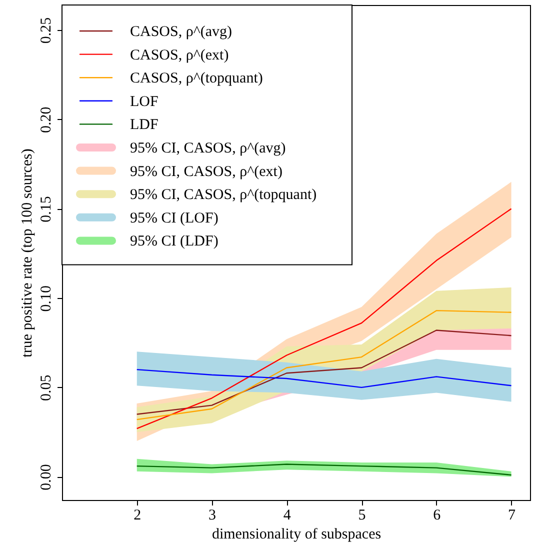  Describe the element at coordinates (46, 30) in the screenshot. I see `y-tick-label: 0.25` at that location.